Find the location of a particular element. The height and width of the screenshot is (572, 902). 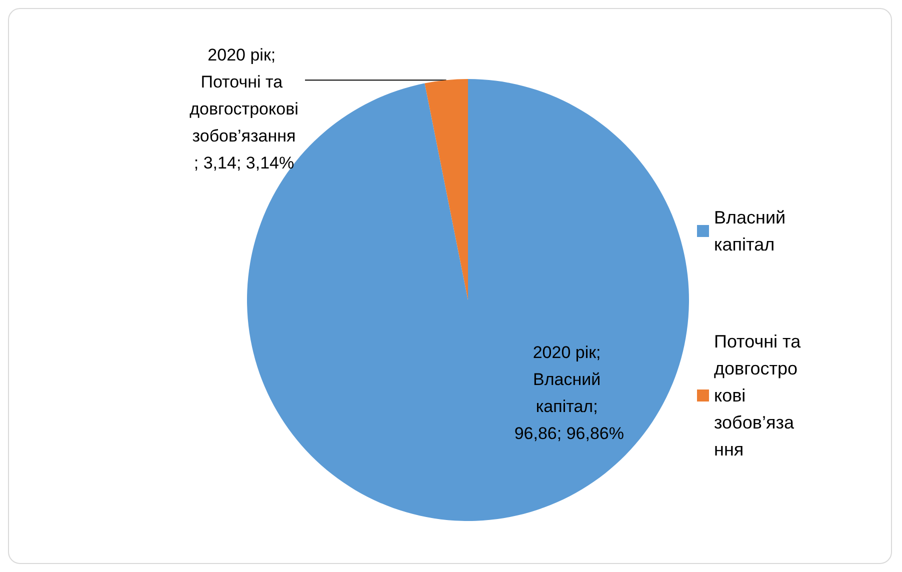

data-label: 2020 рік; Власний капітал; 96,86; 96,86% is located at coordinates (569, 392).